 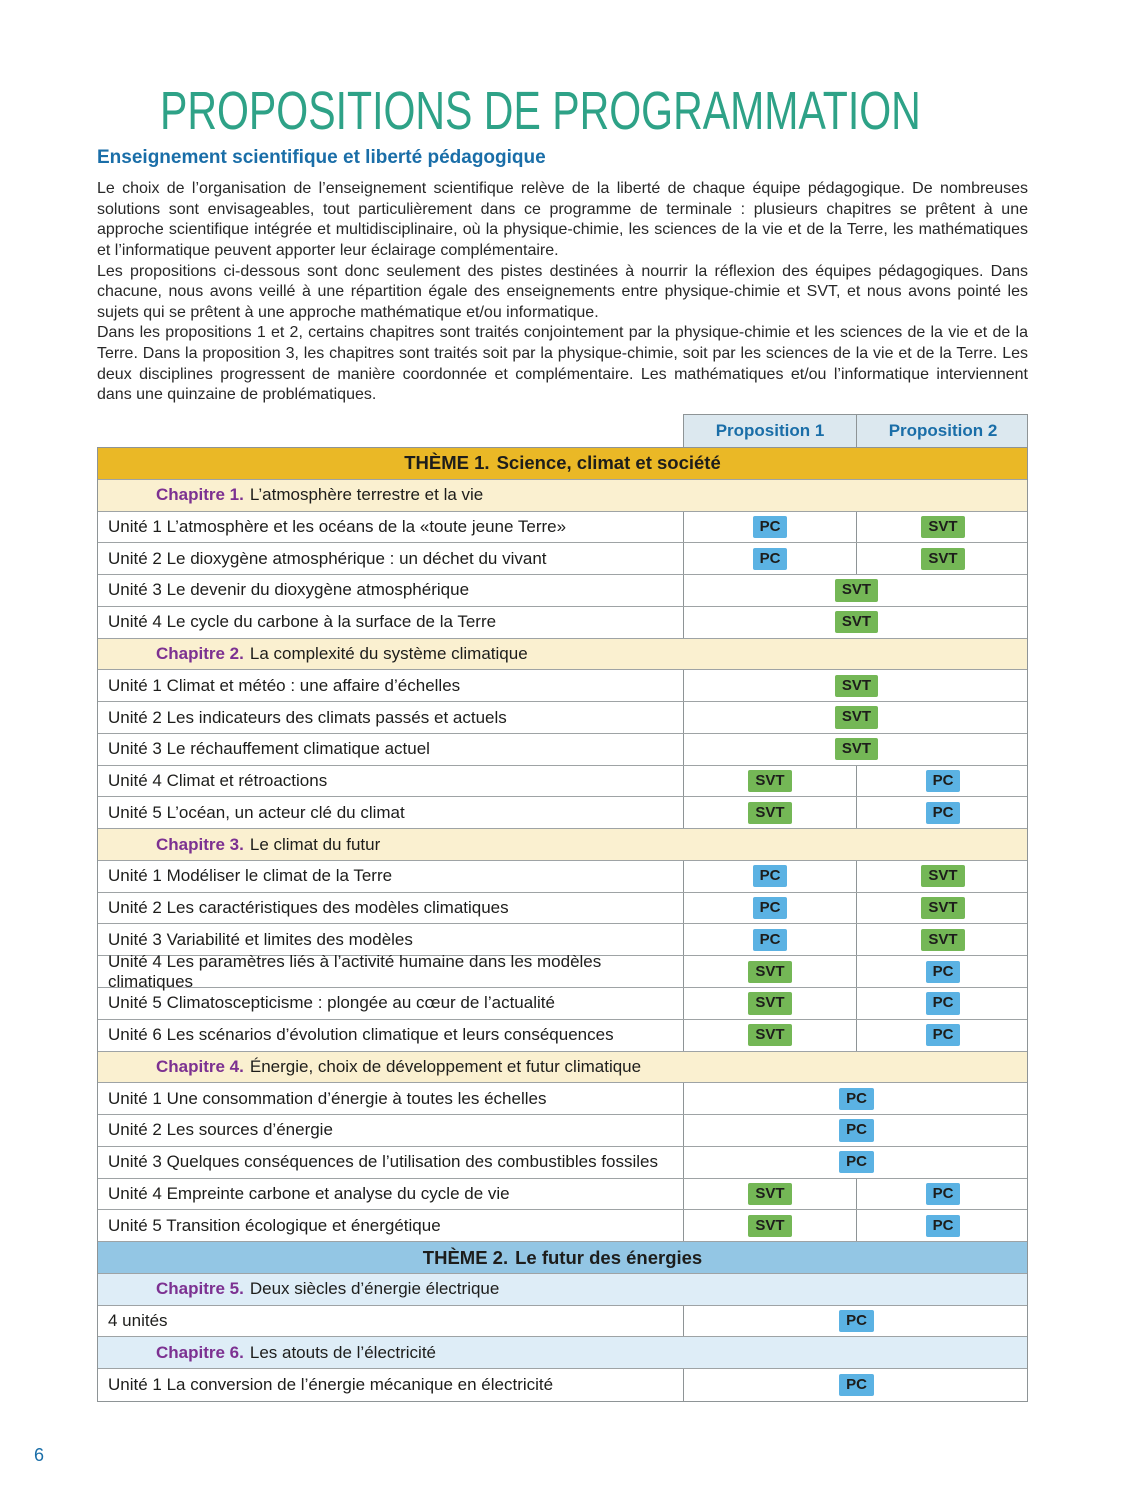 What do you see at coordinates (855, 430) in the screenshot?
I see `table-header-row: Proposition 1 Proposition 2` at bounding box center [855, 430].